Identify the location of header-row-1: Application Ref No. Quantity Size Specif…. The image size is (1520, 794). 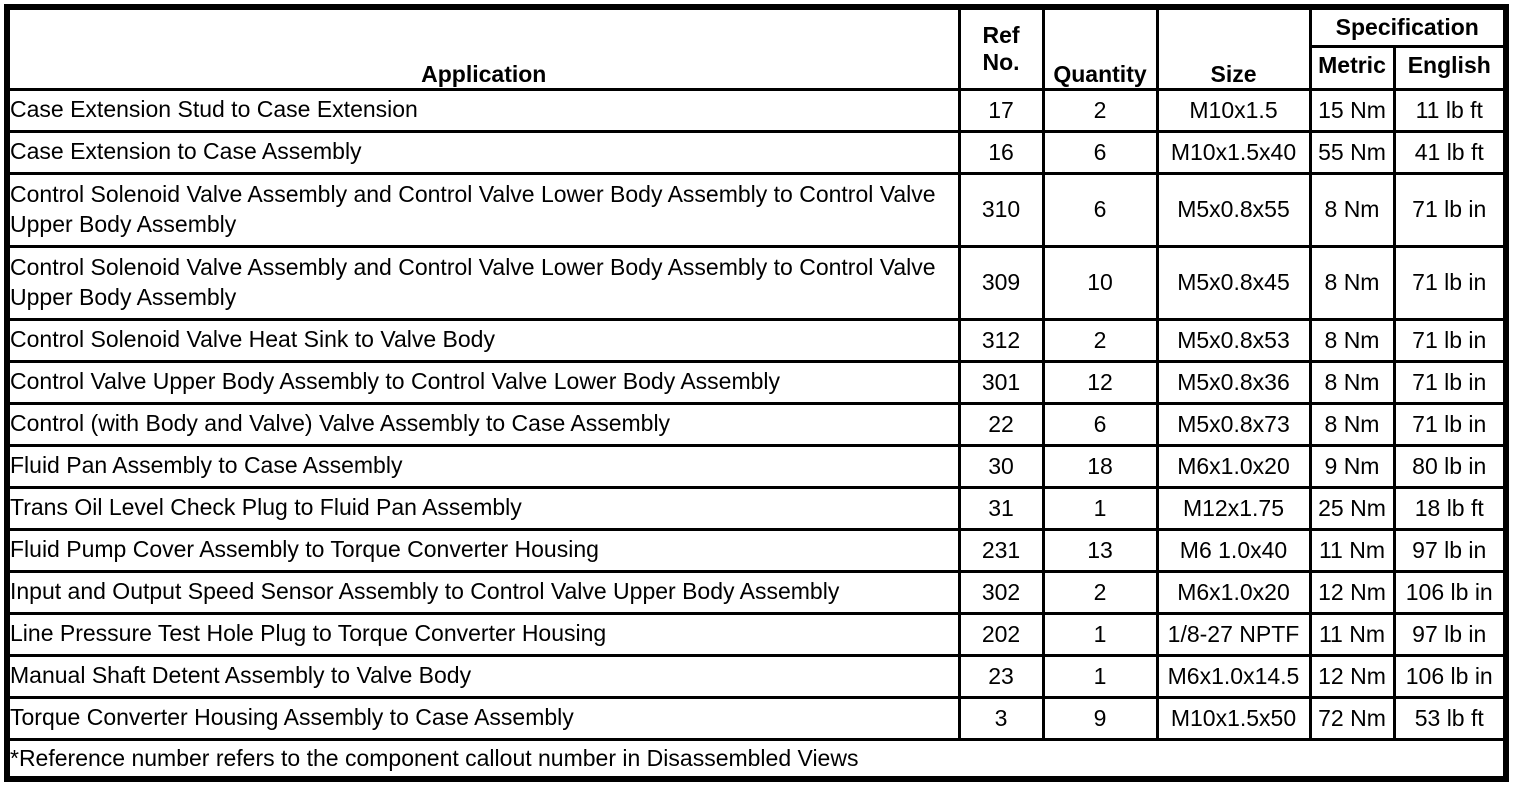
(756, 48).